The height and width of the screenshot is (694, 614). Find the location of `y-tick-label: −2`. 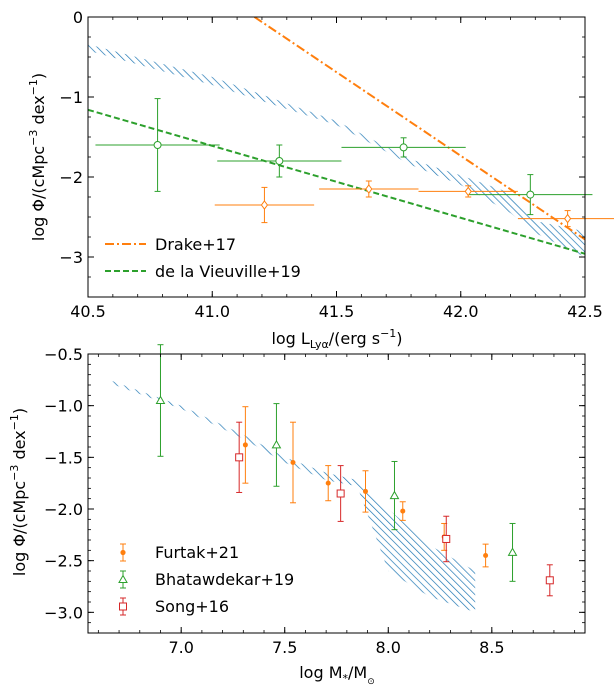

y-tick-label: −2 is located at coordinates (71, 177).